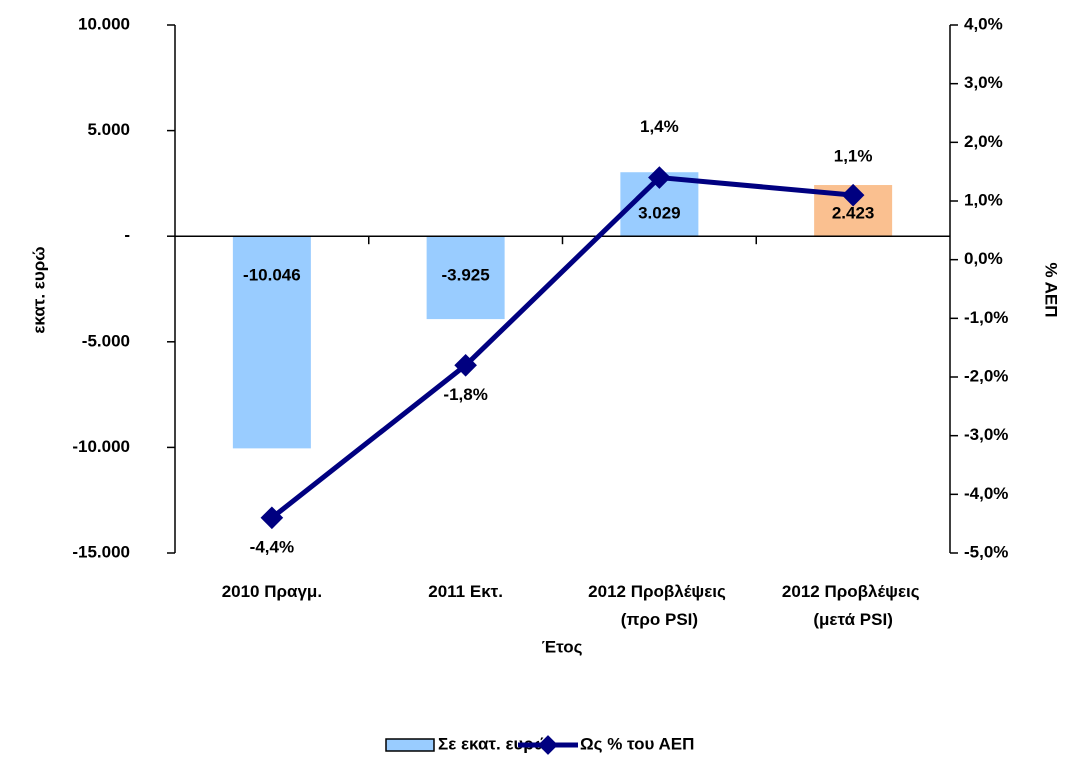  I want to click on y2-tick-label: 2,0%, so click(983, 141).